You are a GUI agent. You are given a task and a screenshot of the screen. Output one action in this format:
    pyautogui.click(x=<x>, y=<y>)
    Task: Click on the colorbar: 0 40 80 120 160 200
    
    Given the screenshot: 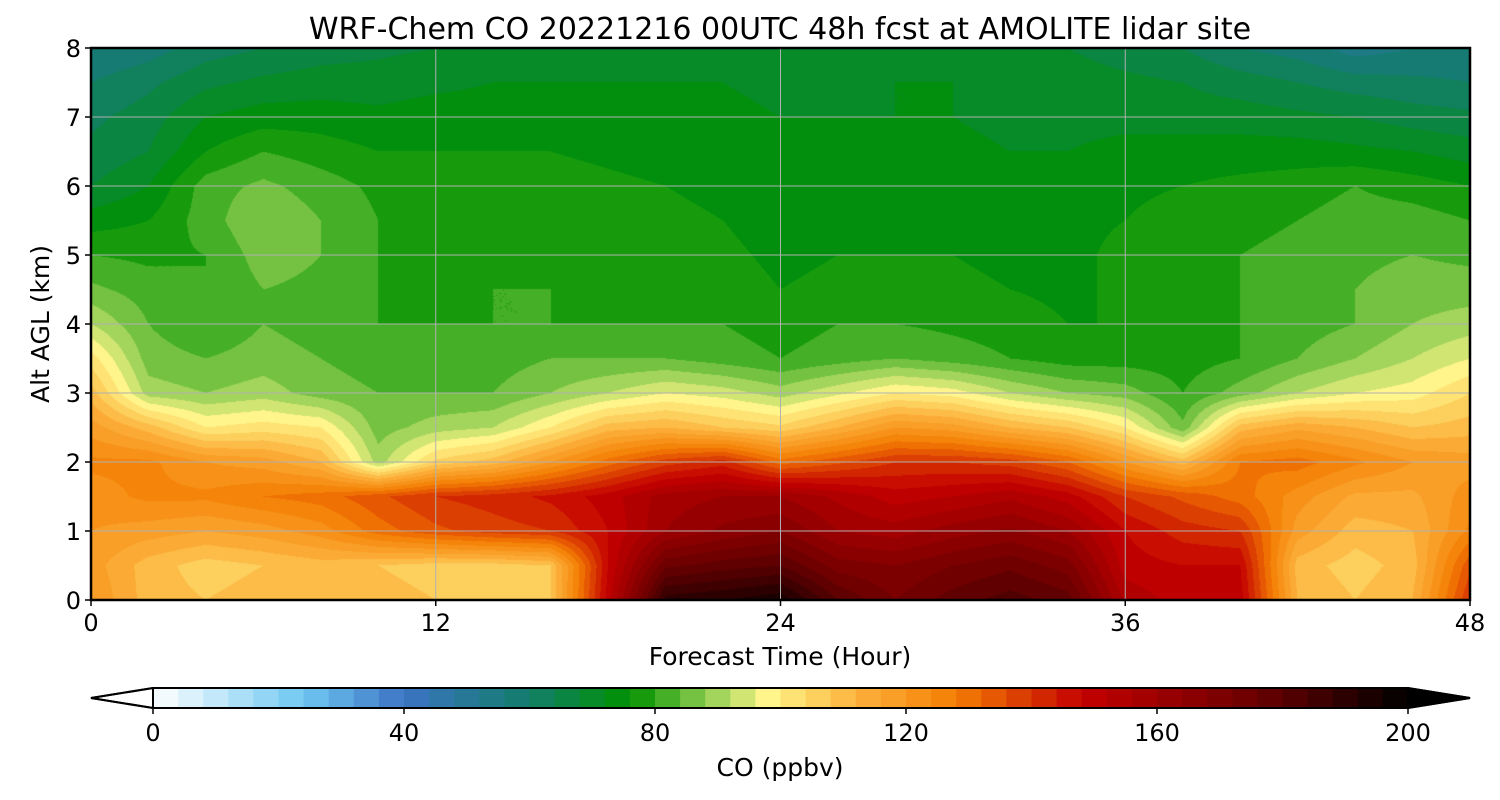 What is the action you would take?
    pyautogui.click(x=780, y=716)
    